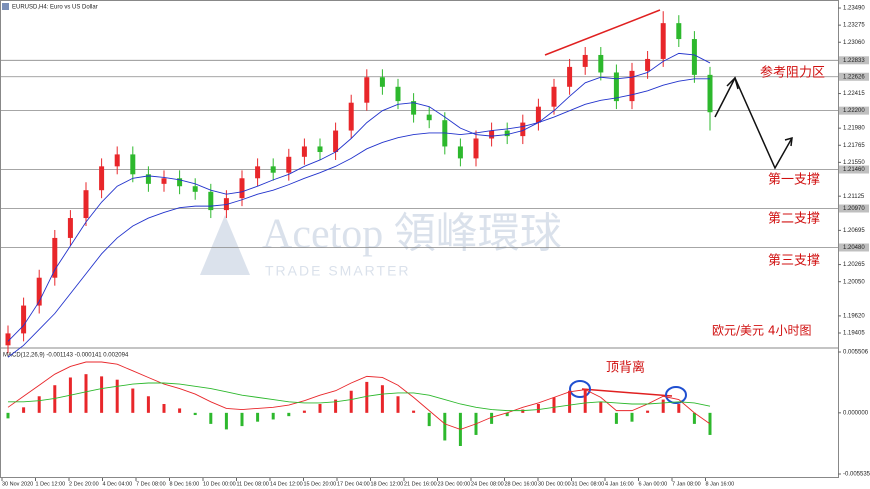 This screenshot has width=870, height=489. What do you see at coordinates (359, 395) in the screenshot?
I see `macd-line` at bounding box center [359, 395].